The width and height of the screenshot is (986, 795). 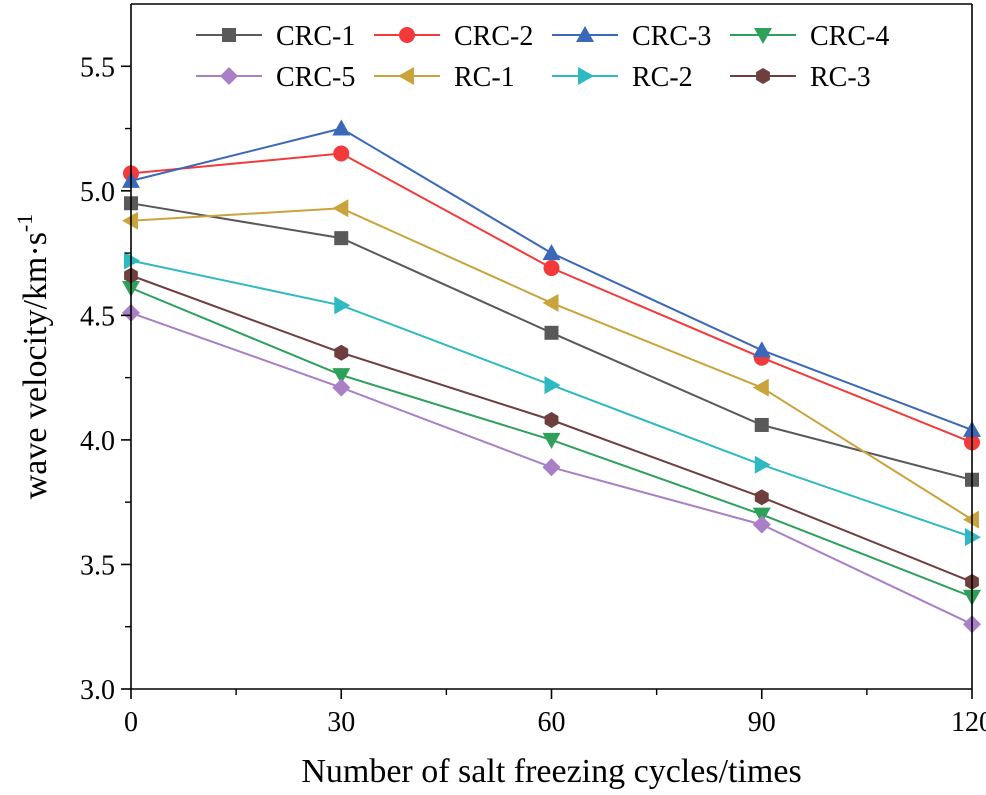 What do you see at coordinates (849, 36) in the screenshot?
I see `legend-label: CRC-4` at bounding box center [849, 36].